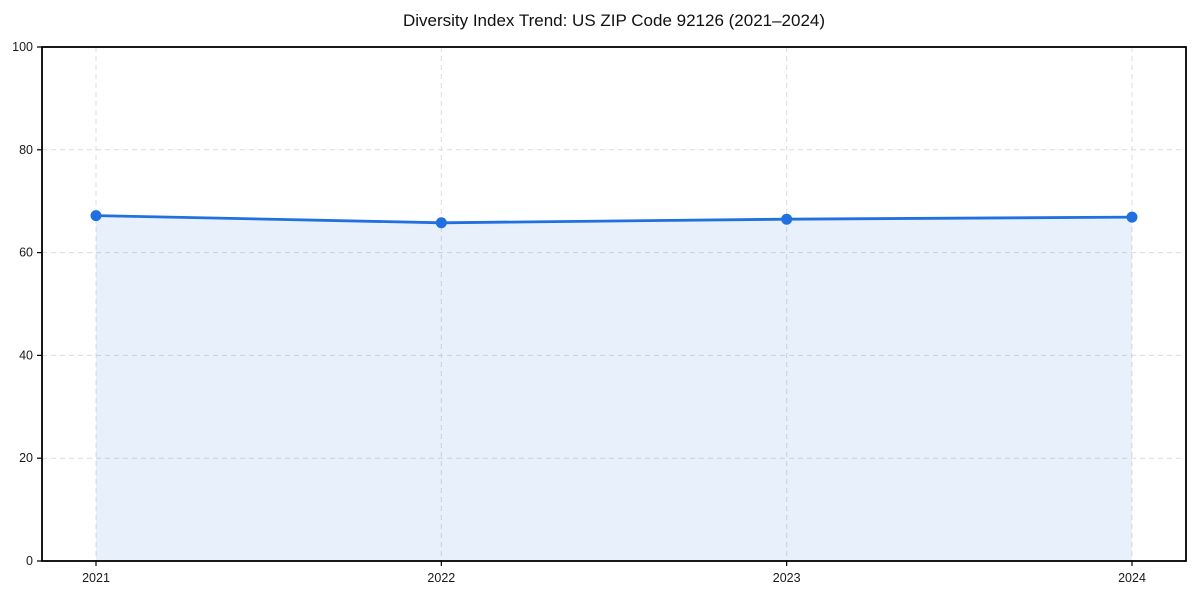 The height and width of the screenshot is (600, 1200). Describe the element at coordinates (787, 219) in the screenshot. I see `data-point-2023` at that location.